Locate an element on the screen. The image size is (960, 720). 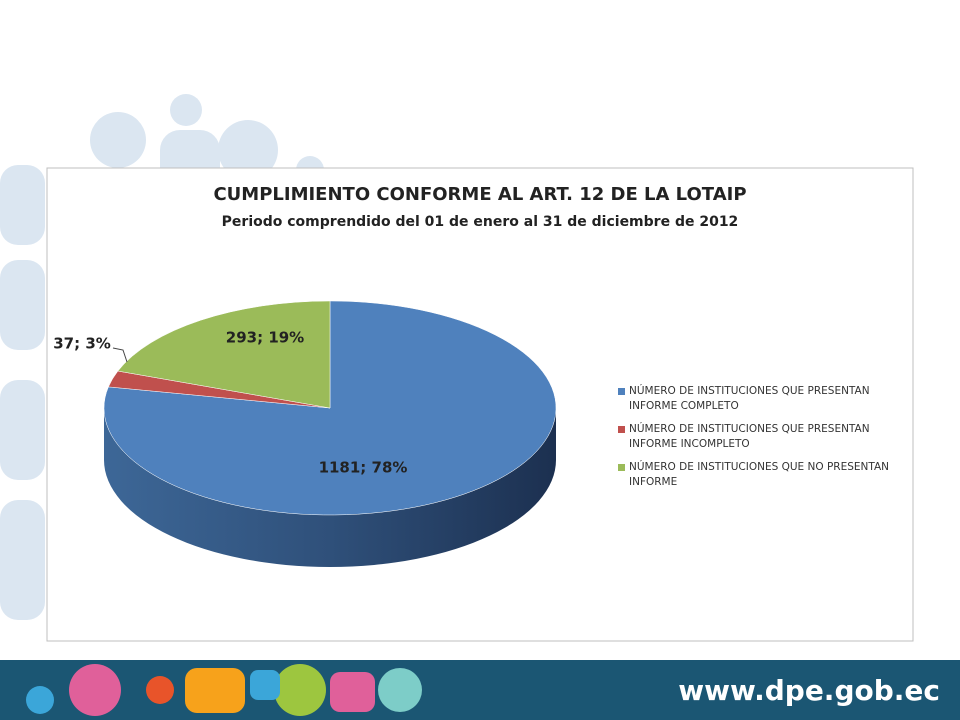
footer-url: www.dpe.gob.ec is located at coordinates (809, 690).